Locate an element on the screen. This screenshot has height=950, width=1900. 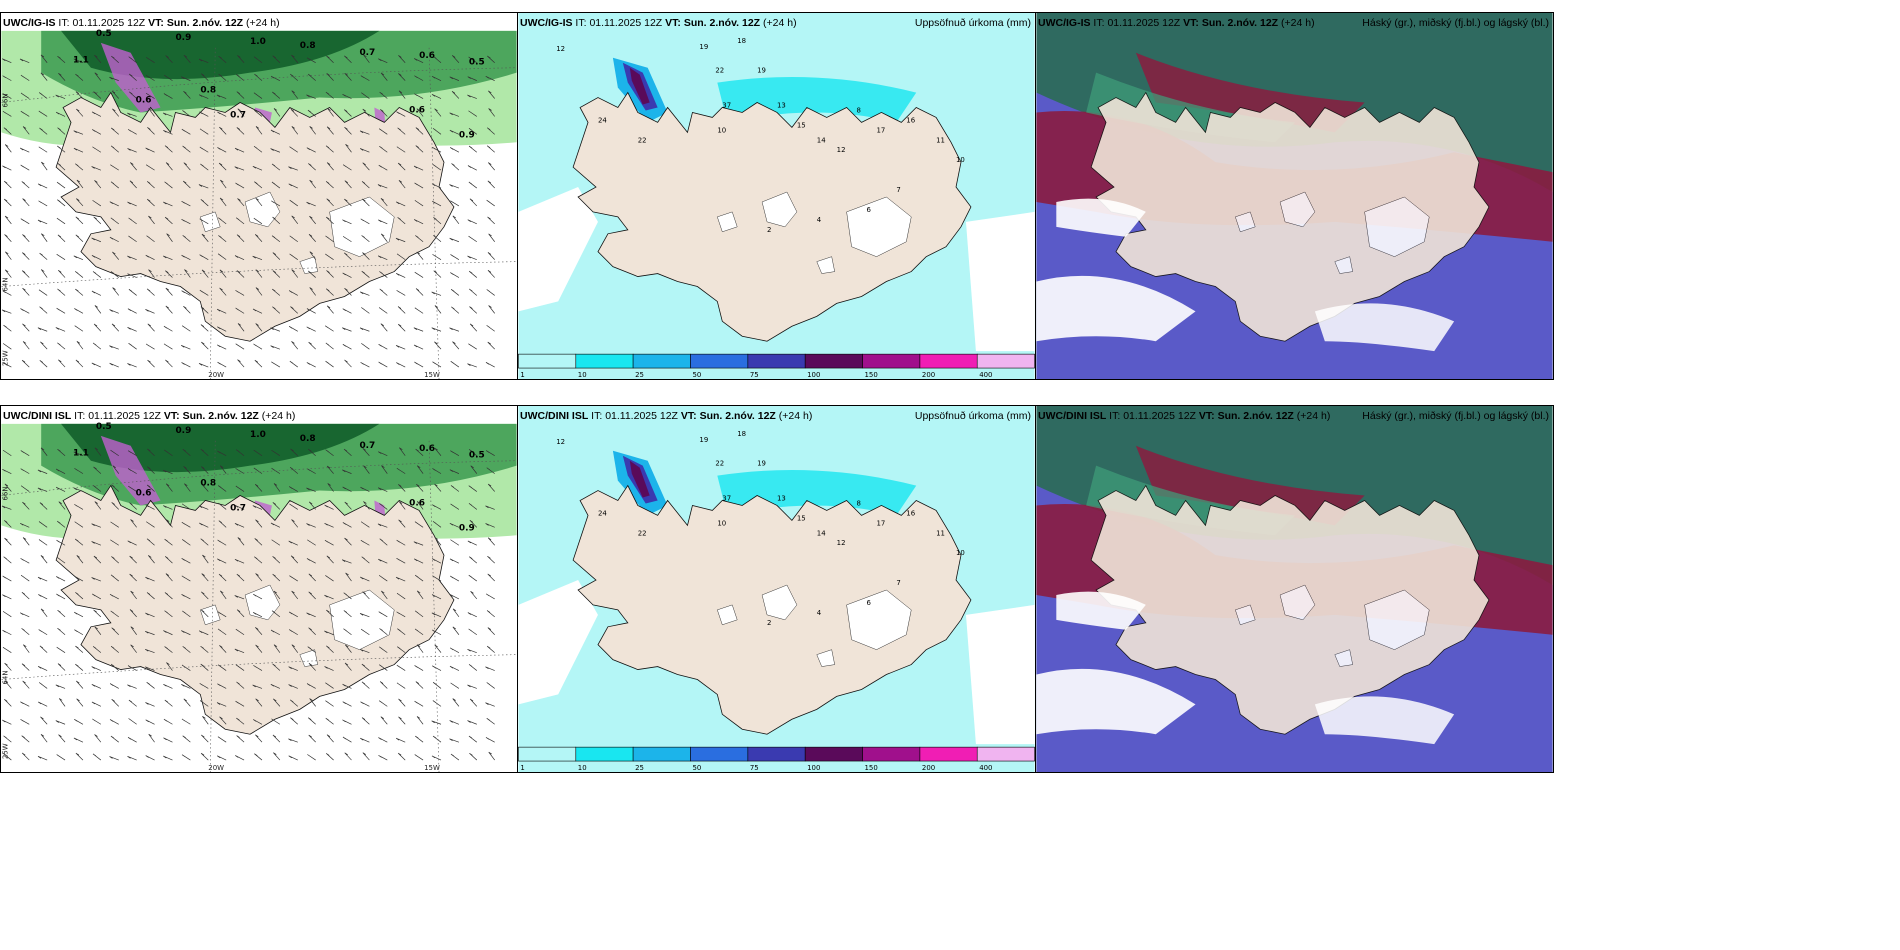
colorbar-tick: 100 is located at coordinates (813, 375).